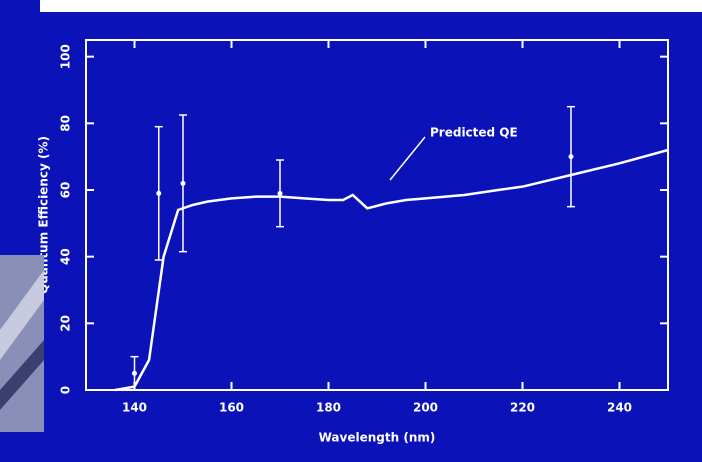 The height and width of the screenshot is (462, 702). I want to click on x-axis-label: Wavelength (nm), so click(377, 438).